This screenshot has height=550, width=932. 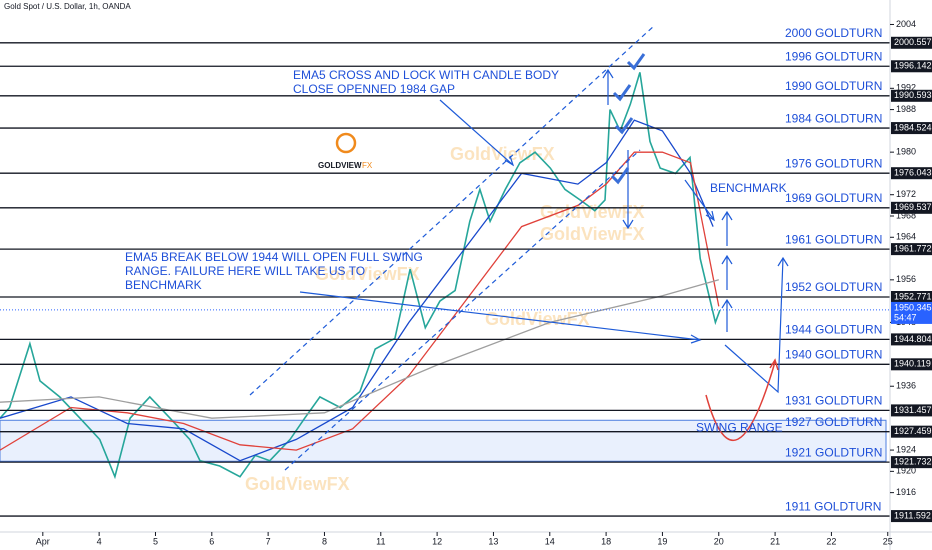 What do you see at coordinates (906, 194) in the screenshot?
I see `y-tick-label: 1972` at bounding box center [906, 194].